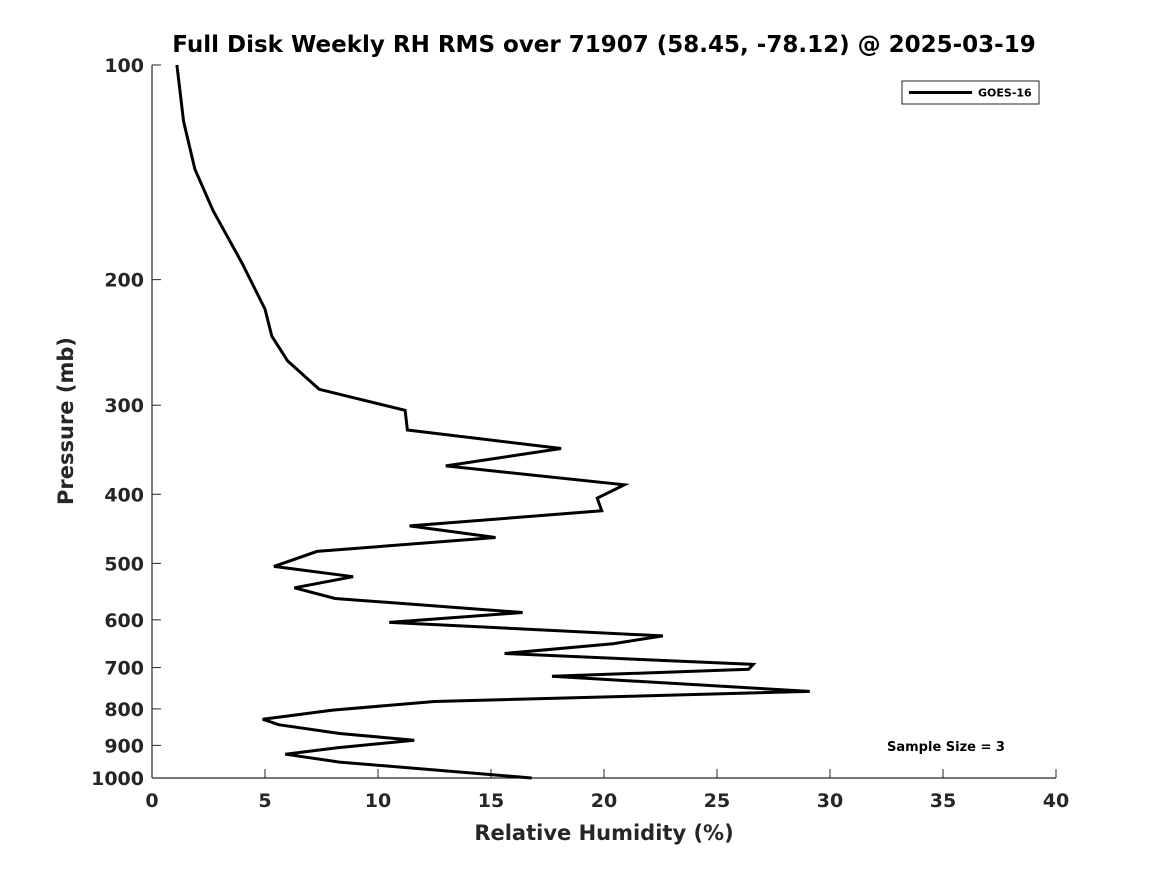  What do you see at coordinates (117, 779) in the screenshot?
I see `y-tick-label: 1000` at bounding box center [117, 779].